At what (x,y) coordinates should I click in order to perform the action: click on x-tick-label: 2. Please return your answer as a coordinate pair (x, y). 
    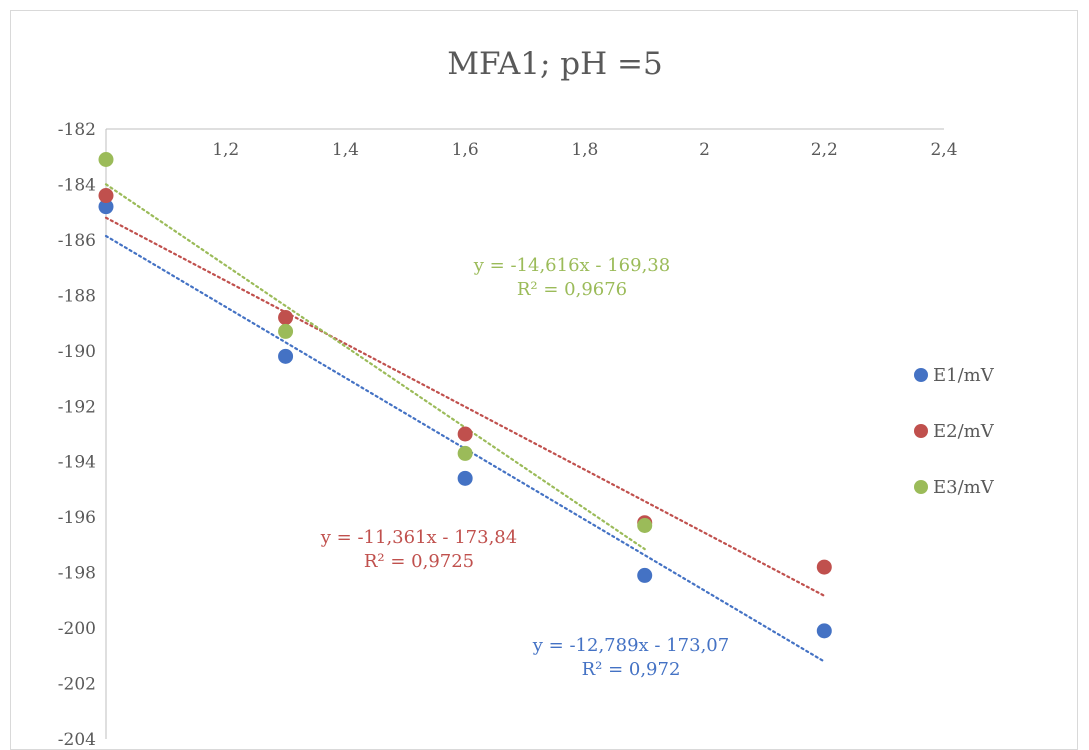
    Looking at the image, I should click on (704, 150).